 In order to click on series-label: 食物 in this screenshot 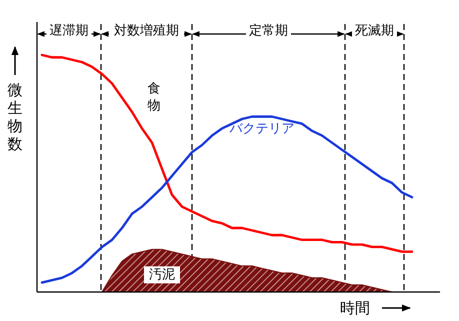, I will do `click(154, 98)`.